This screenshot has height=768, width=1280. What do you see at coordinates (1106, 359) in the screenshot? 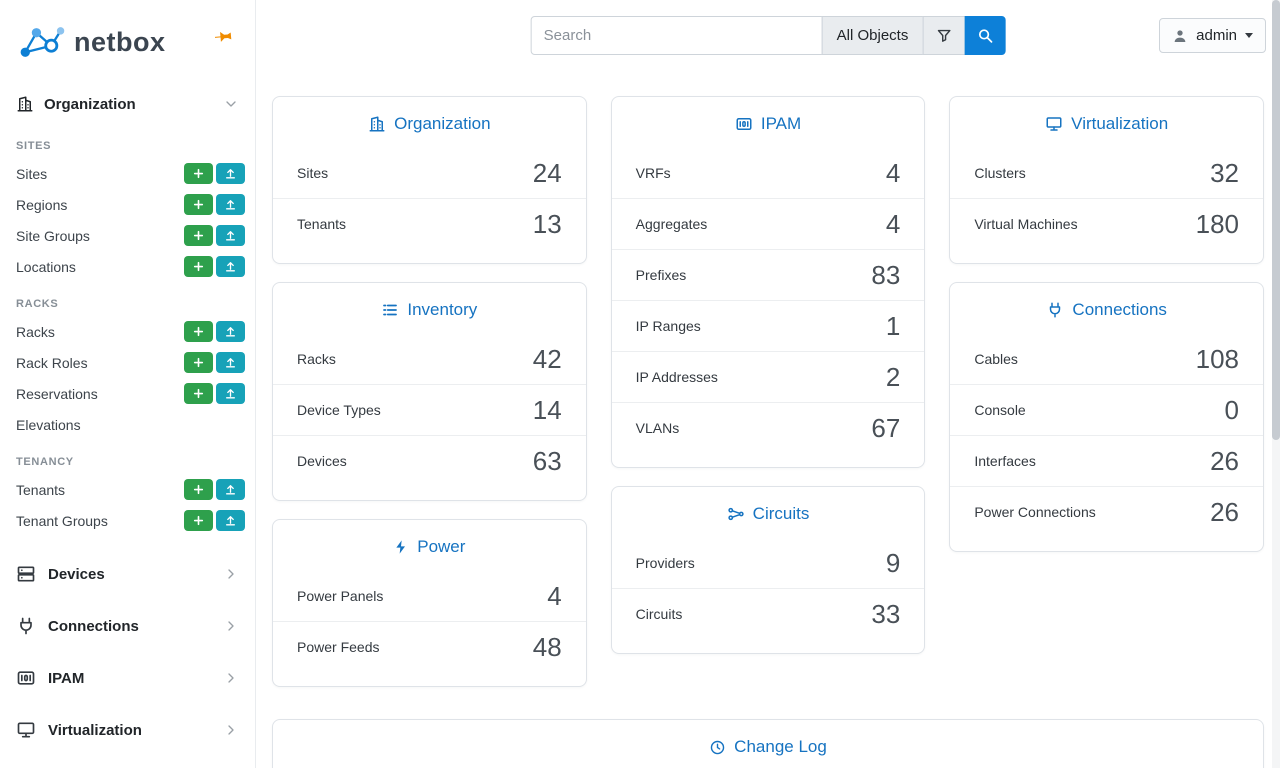
I see `stat-row: Cables 108` at bounding box center [1106, 359].